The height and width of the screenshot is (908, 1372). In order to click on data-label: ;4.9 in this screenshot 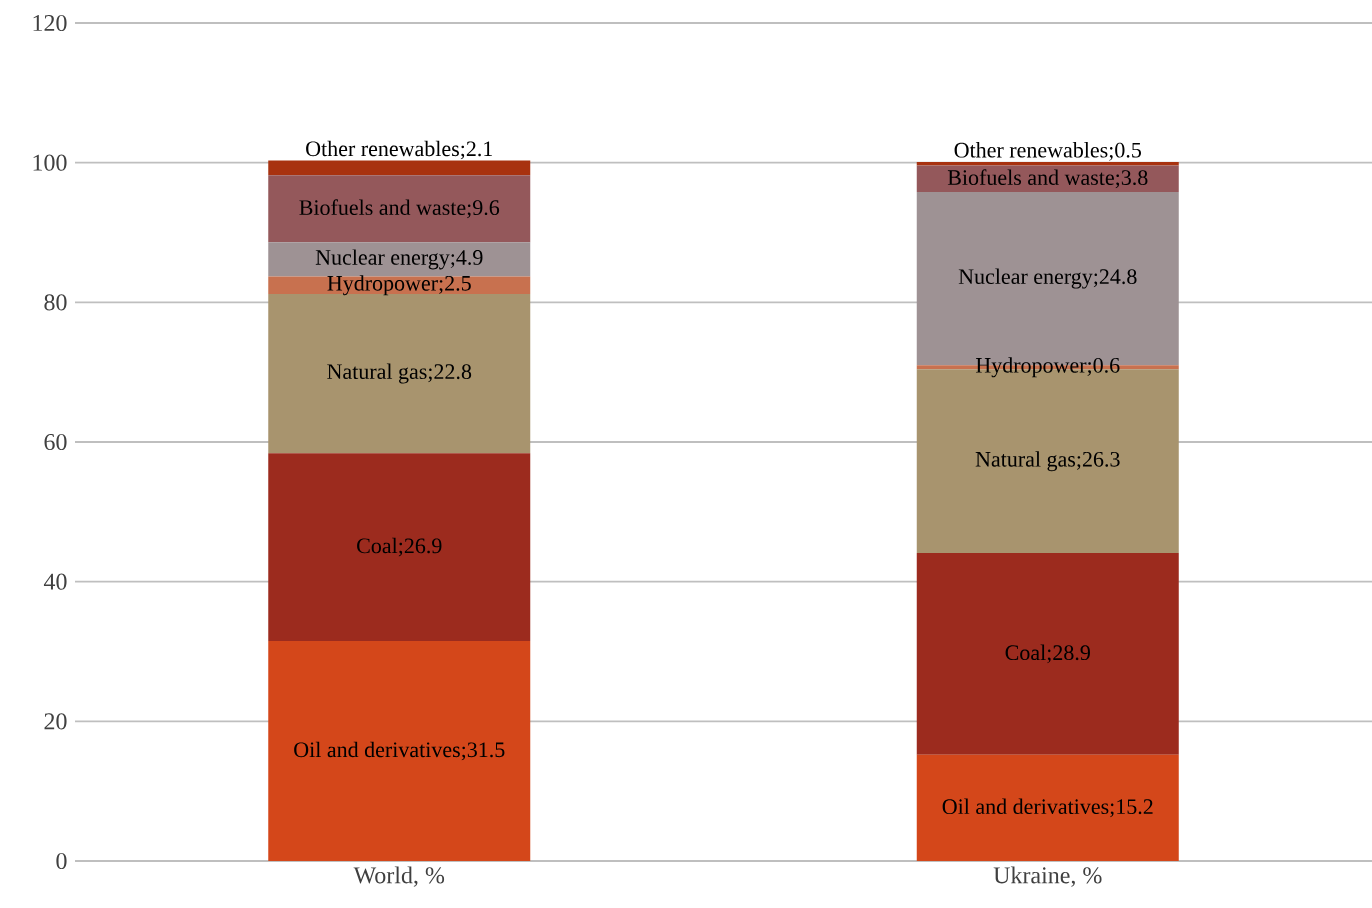, I will do `click(466, 259)`.